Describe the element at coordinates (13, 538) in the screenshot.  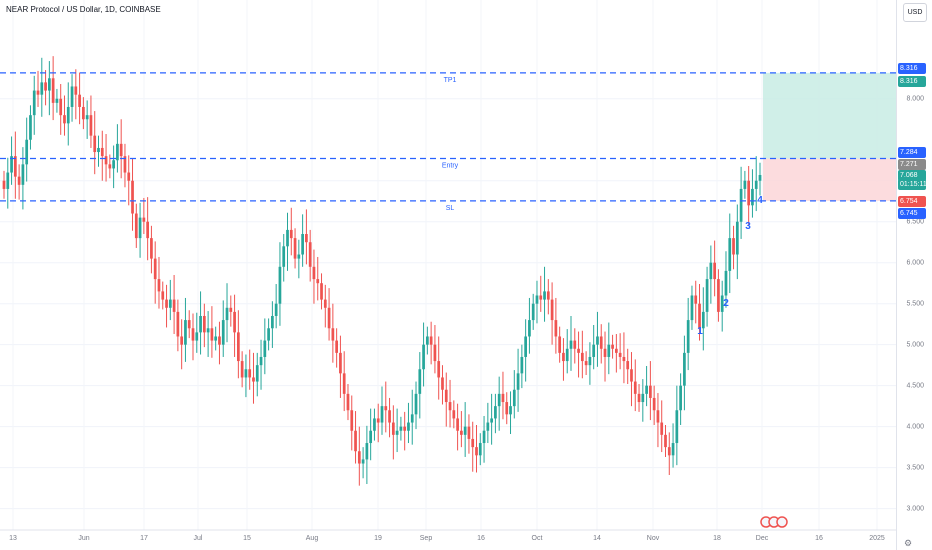
I see `x-tick-label: 13` at that location.